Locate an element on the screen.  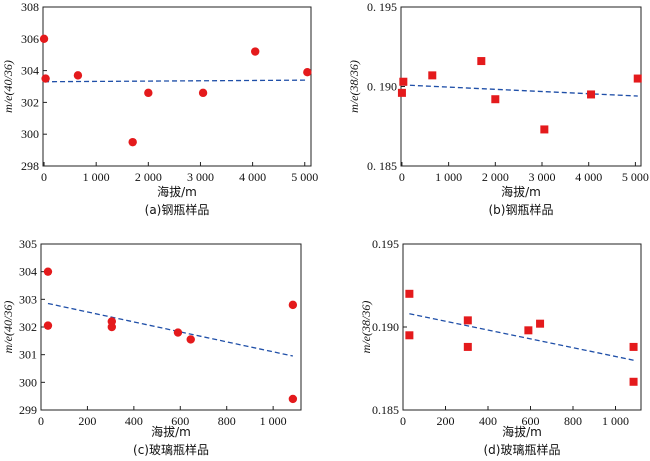
y-tick-label: 298 is located at coordinates (30, 166).